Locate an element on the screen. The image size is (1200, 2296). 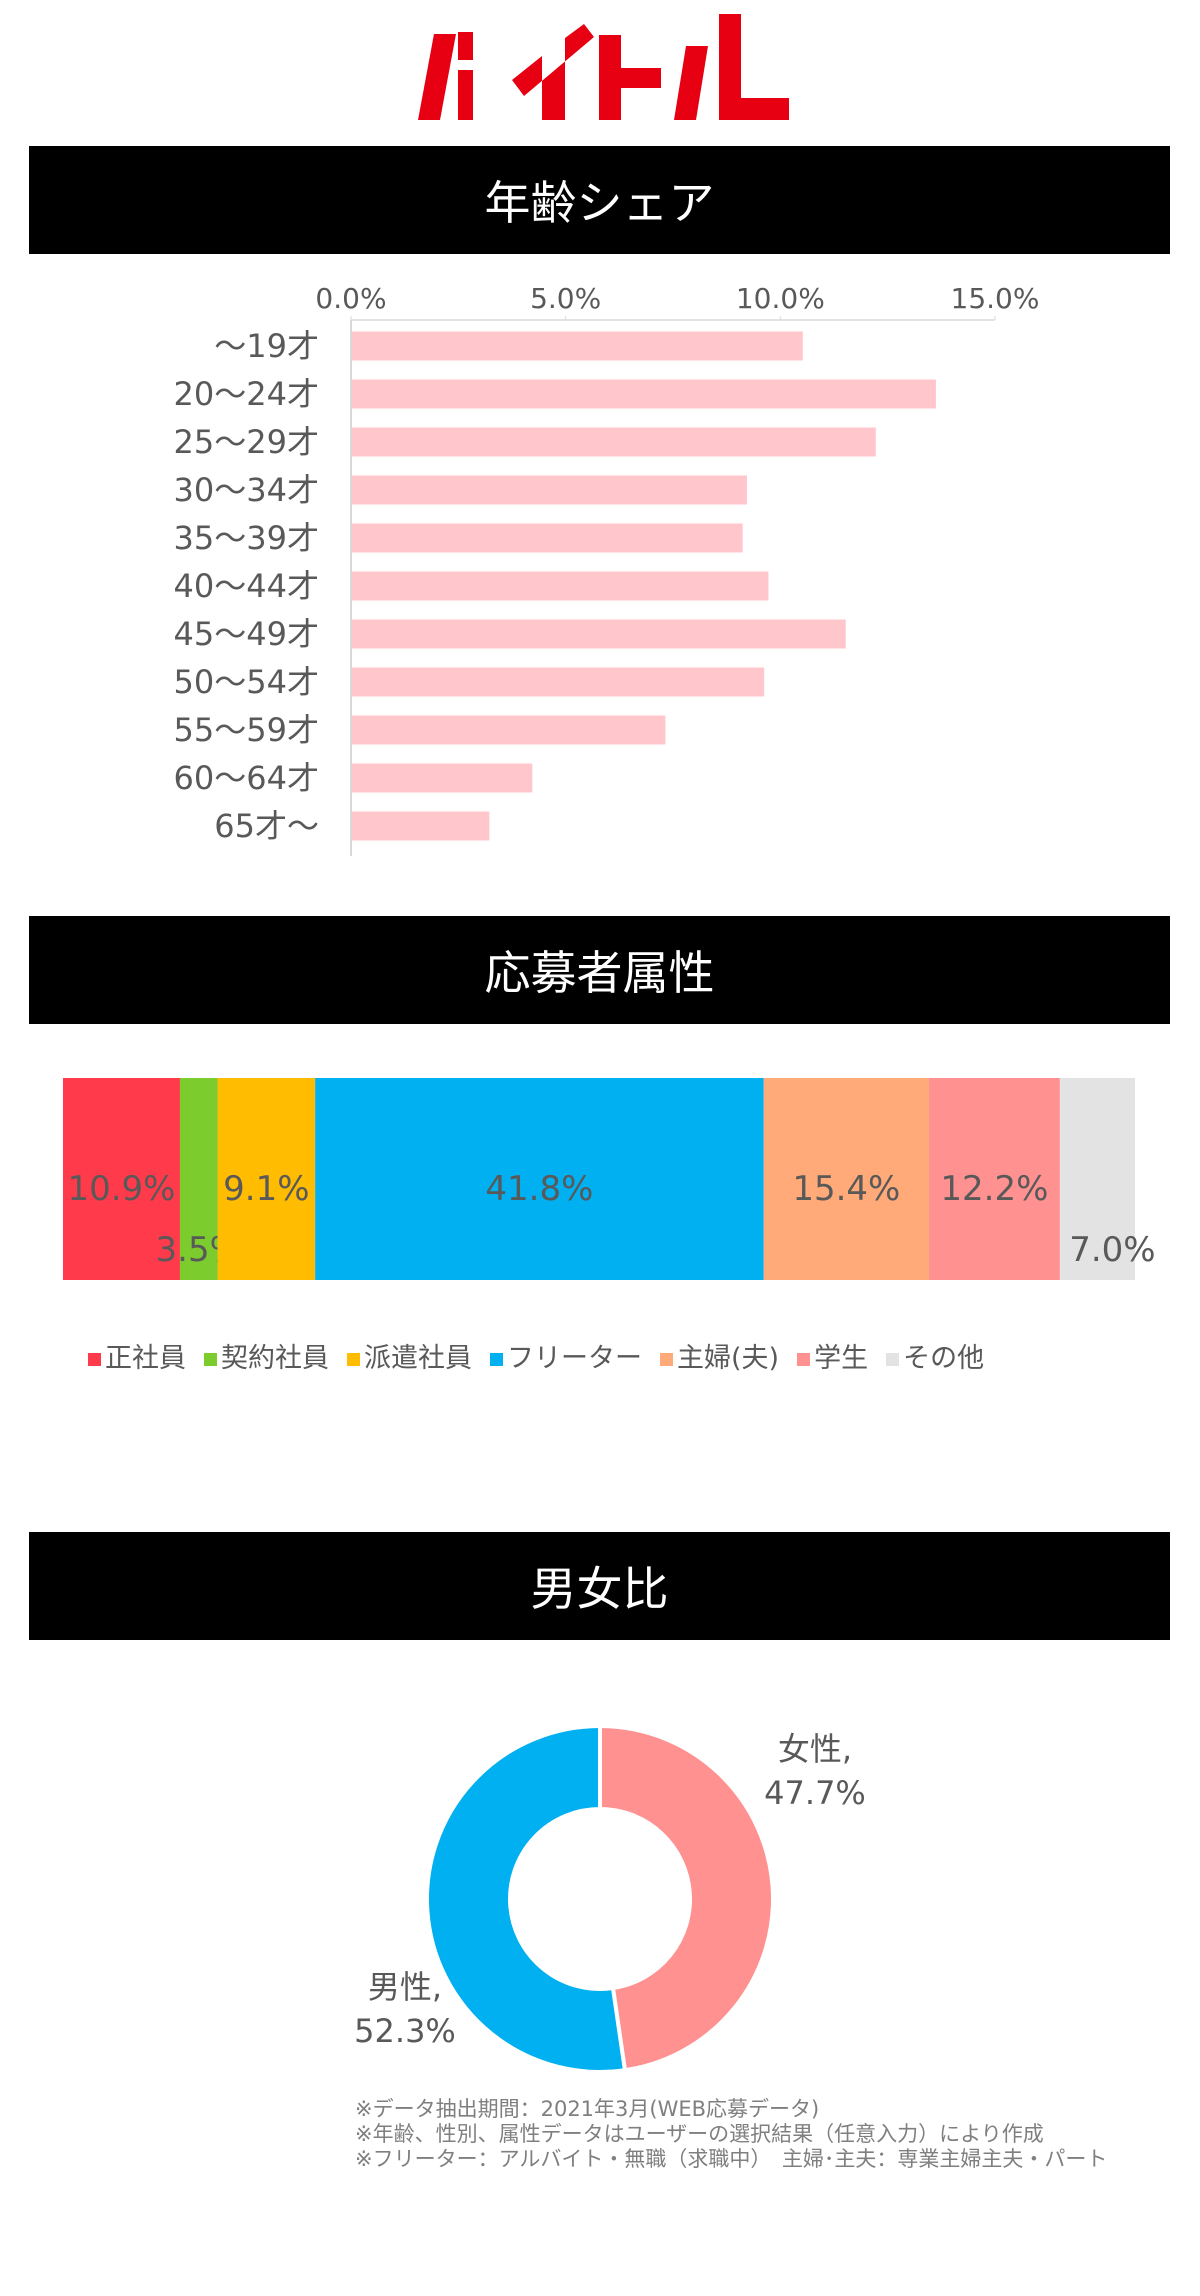
attribute-chart: 10.9%3.5%9.1% 41.8% 15.4% 12.2%7.0% is located at coordinates (609, 1179).